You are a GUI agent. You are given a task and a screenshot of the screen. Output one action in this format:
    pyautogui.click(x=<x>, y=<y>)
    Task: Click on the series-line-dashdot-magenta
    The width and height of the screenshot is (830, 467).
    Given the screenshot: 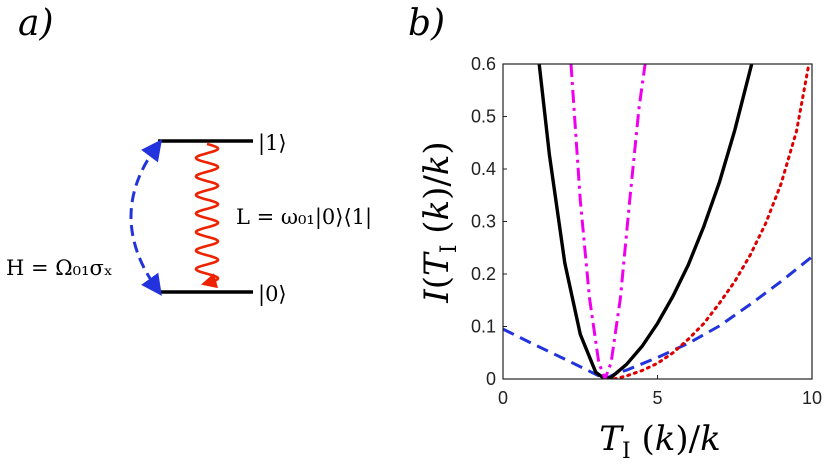 What is the action you would take?
    pyautogui.click(x=608, y=221)
    